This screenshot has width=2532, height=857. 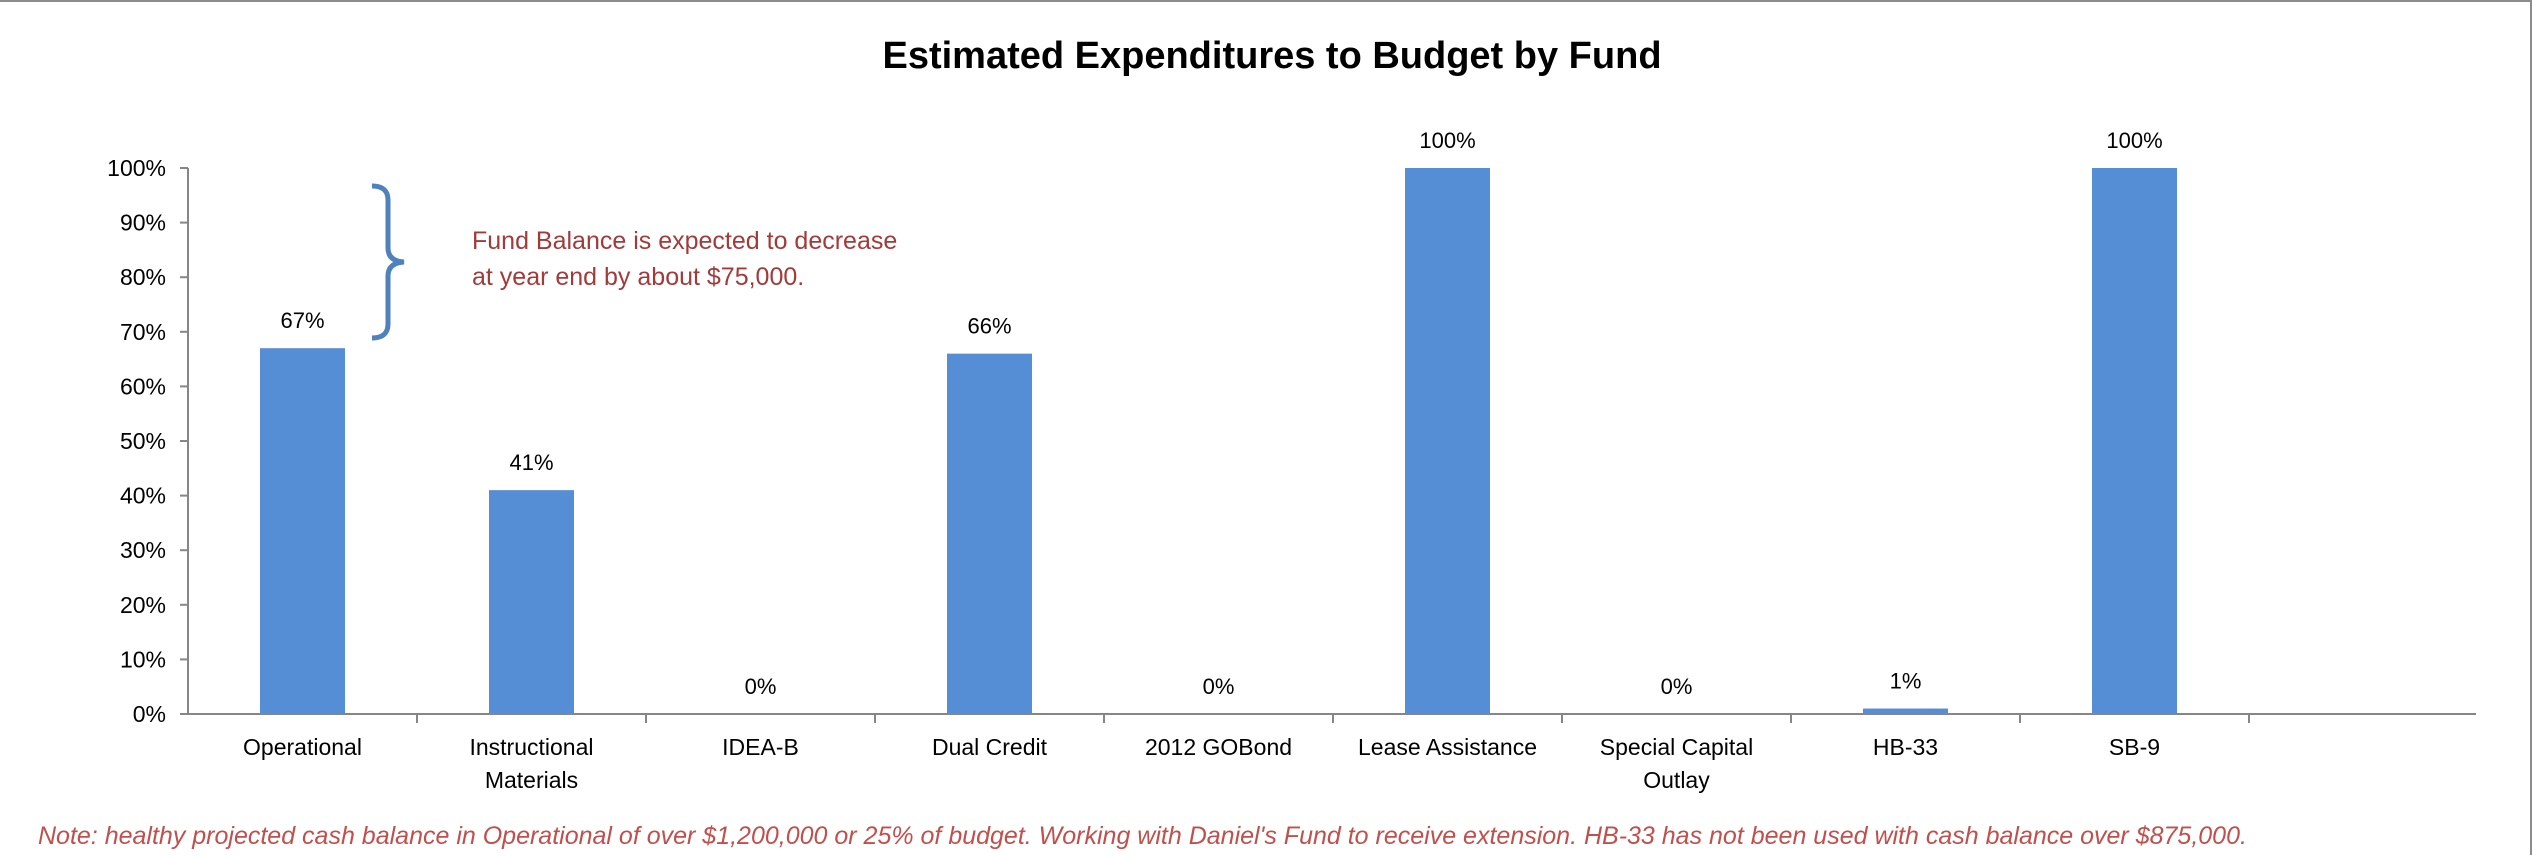 What do you see at coordinates (531, 462) in the screenshot?
I see `data-label: 41%` at bounding box center [531, 462].